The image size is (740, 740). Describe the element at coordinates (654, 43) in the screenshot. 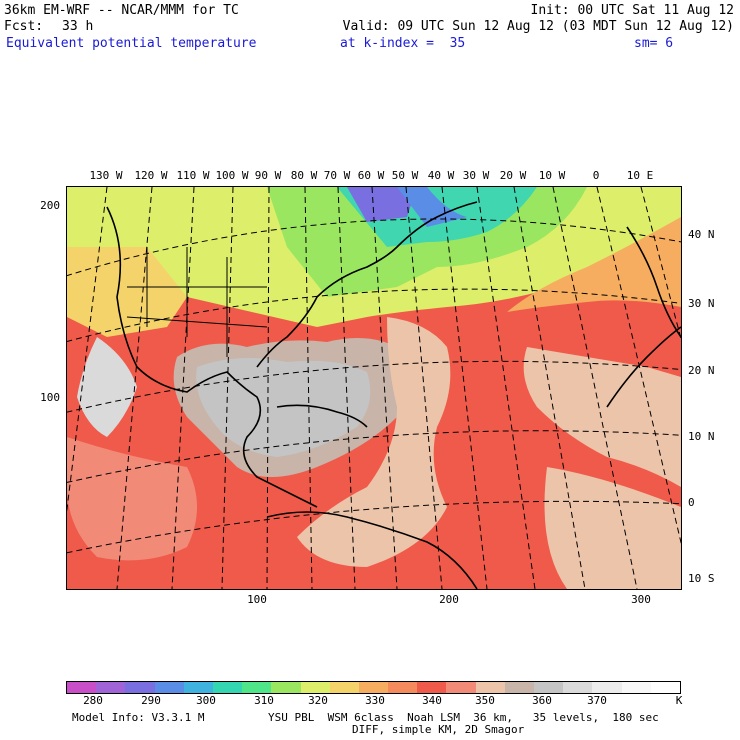

I see `smoothing-info: sm= 6` at that location.